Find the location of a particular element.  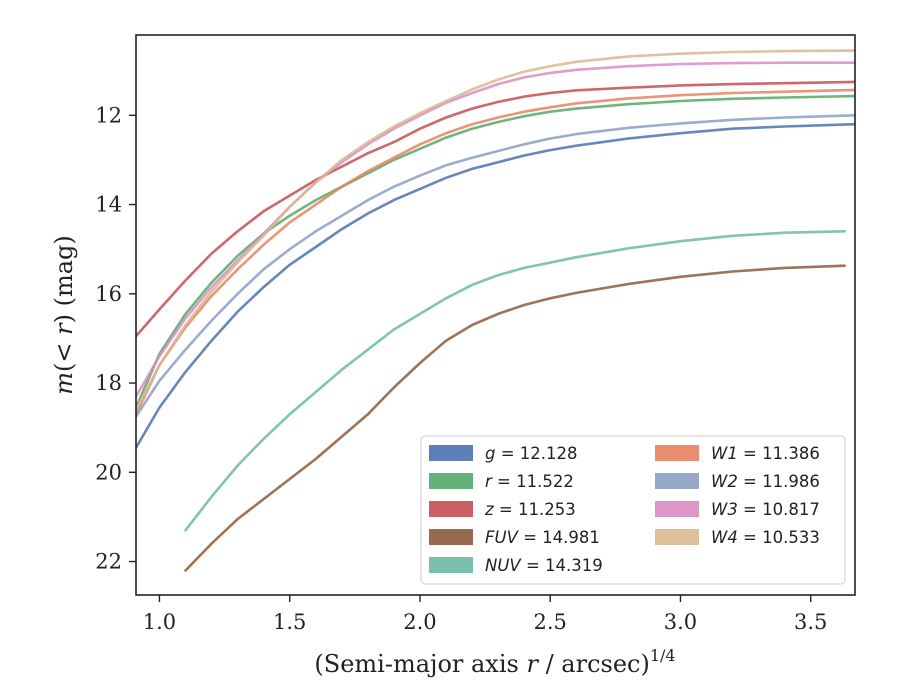

legend-label-fuv: FUV = 14.981 is located at coordinates (542, 537).